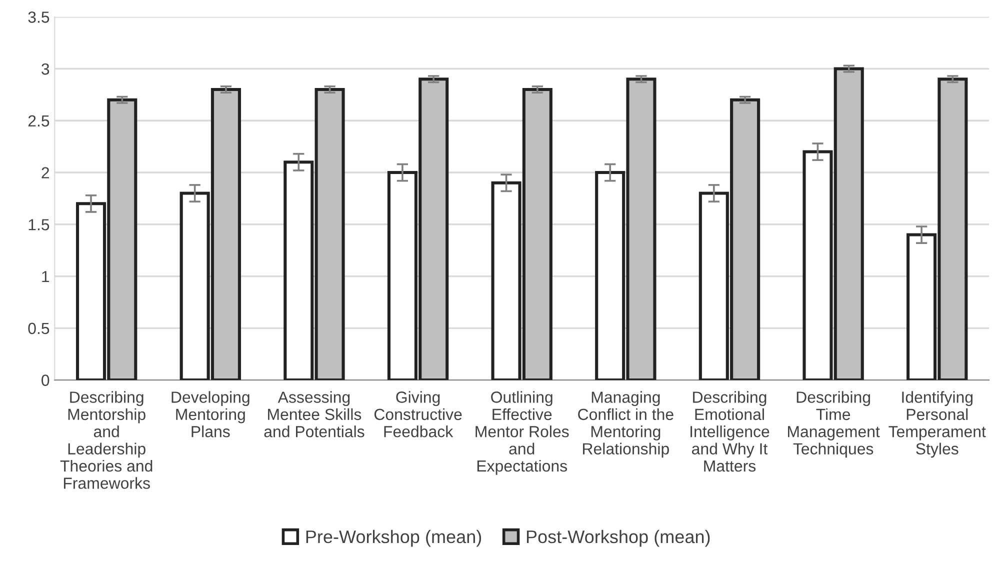 This screenshot has height=563, width=994. Describe the element at coordinates (394, 538) in the screenshot. I see `legend-label: Pre-Workshop (mean)` at that location.